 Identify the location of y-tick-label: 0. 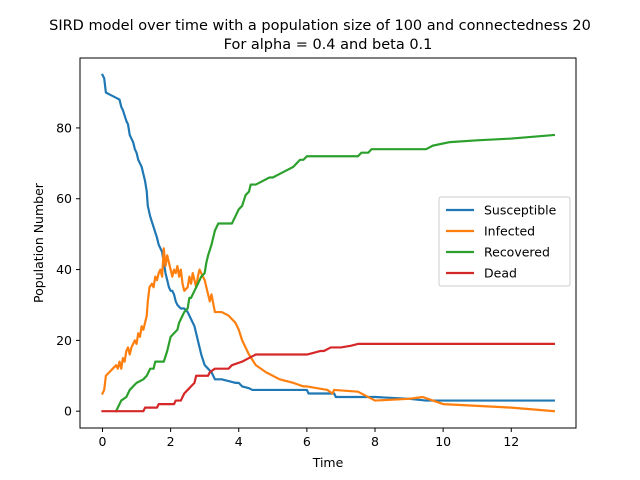
(68, 411).